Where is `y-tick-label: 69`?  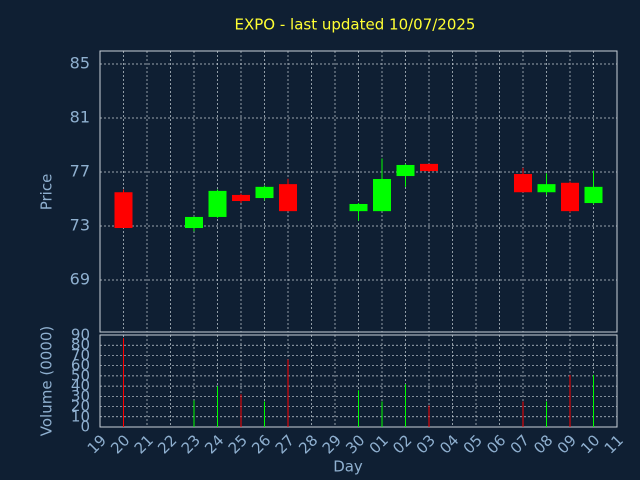 y-tick-label: 69 is located at coordinates (80, 279).